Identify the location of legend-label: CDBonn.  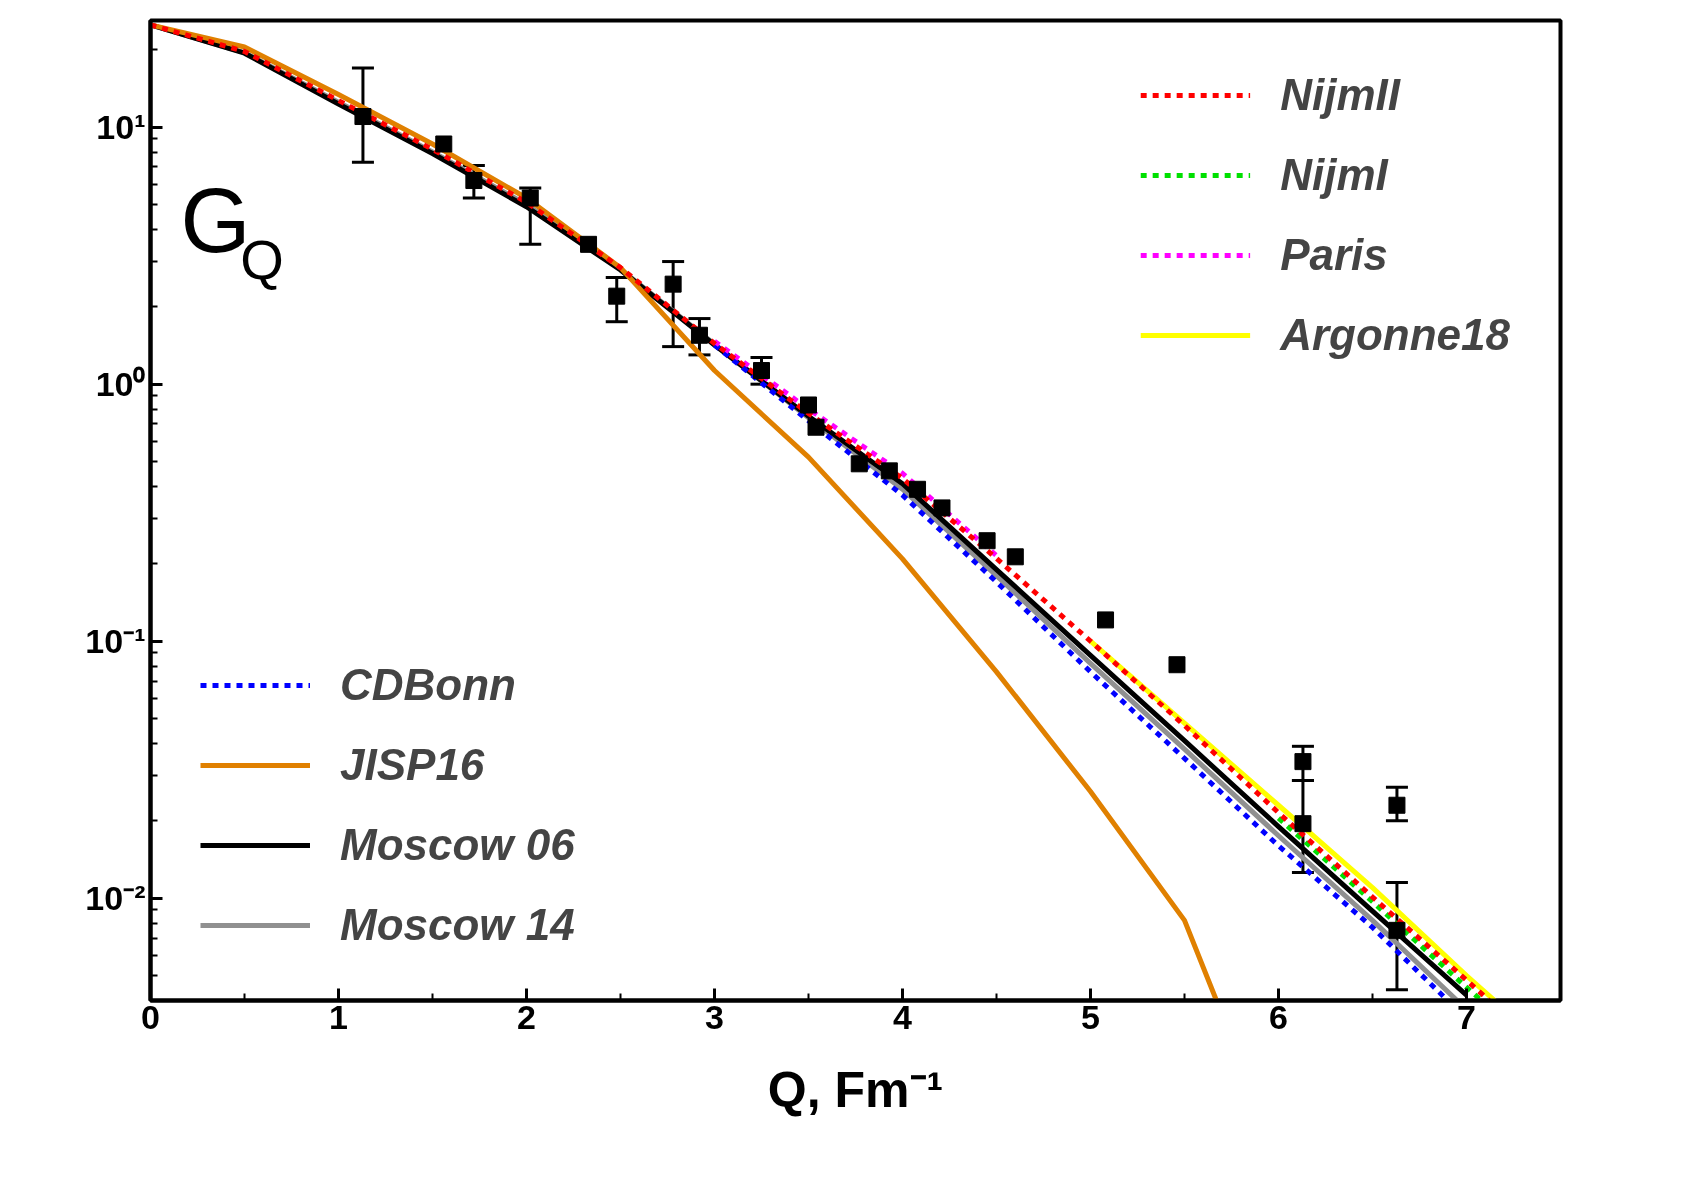
(428, 685).